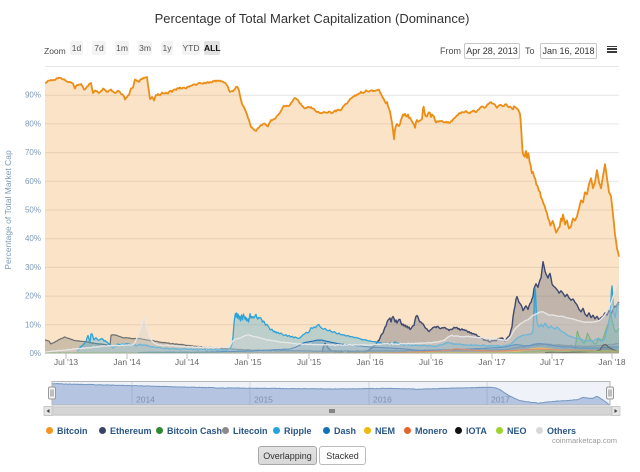 The image size is (640, 472). Describe the element at coordinates (263, 400) in the screenshot. I see `svg-text: 2015` at that location.